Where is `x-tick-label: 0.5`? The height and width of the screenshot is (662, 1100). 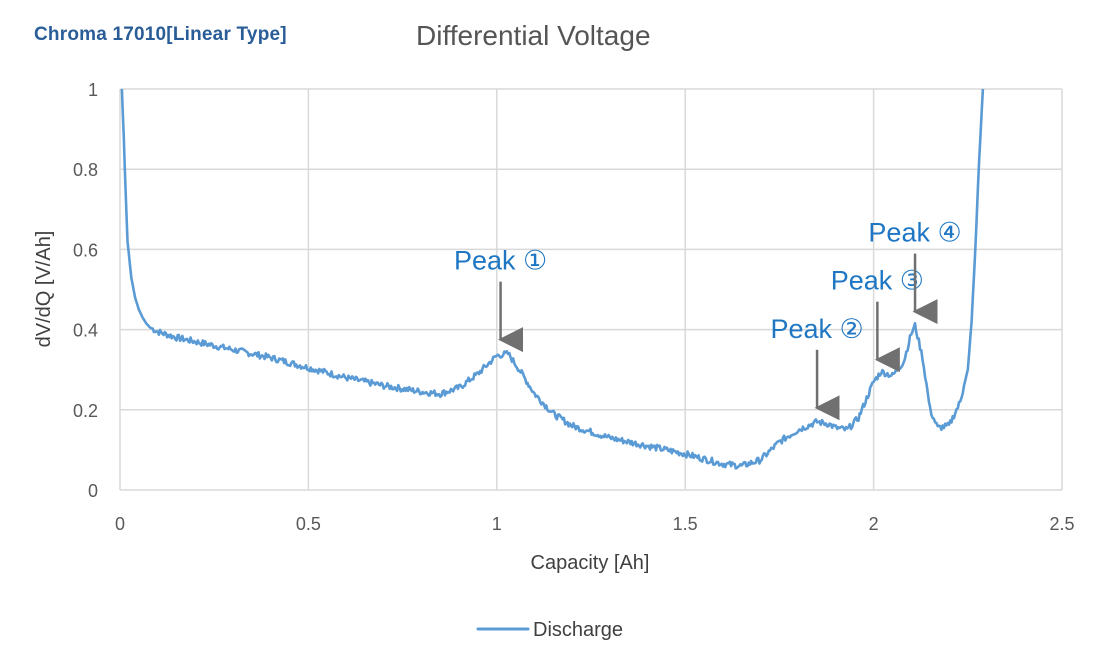 x-tick-label: 0.5 is located at coordinates (308, 524).